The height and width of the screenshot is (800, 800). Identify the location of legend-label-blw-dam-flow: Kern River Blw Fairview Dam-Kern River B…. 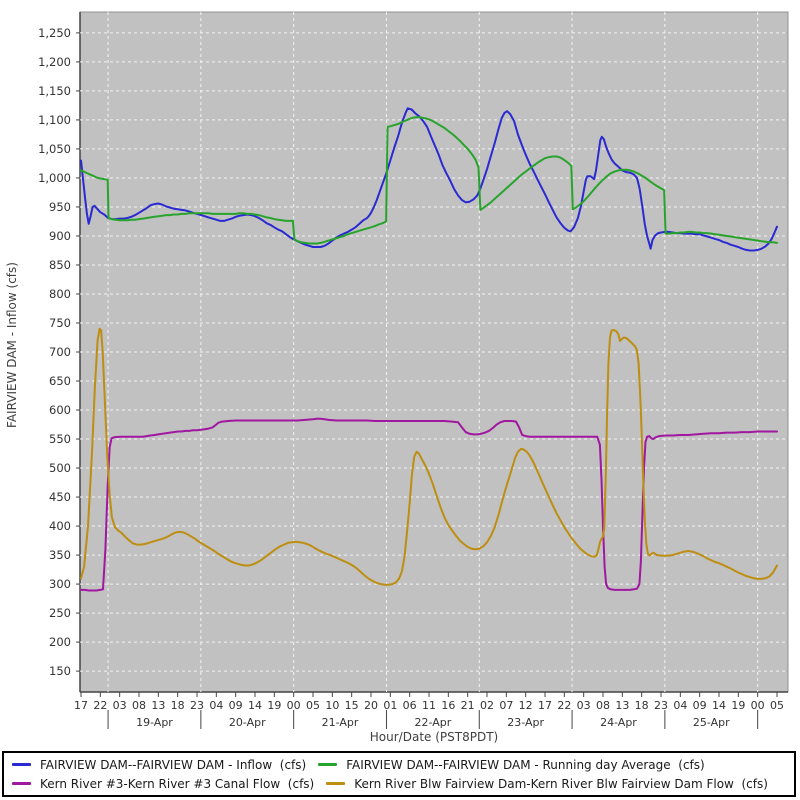
(561, 783).